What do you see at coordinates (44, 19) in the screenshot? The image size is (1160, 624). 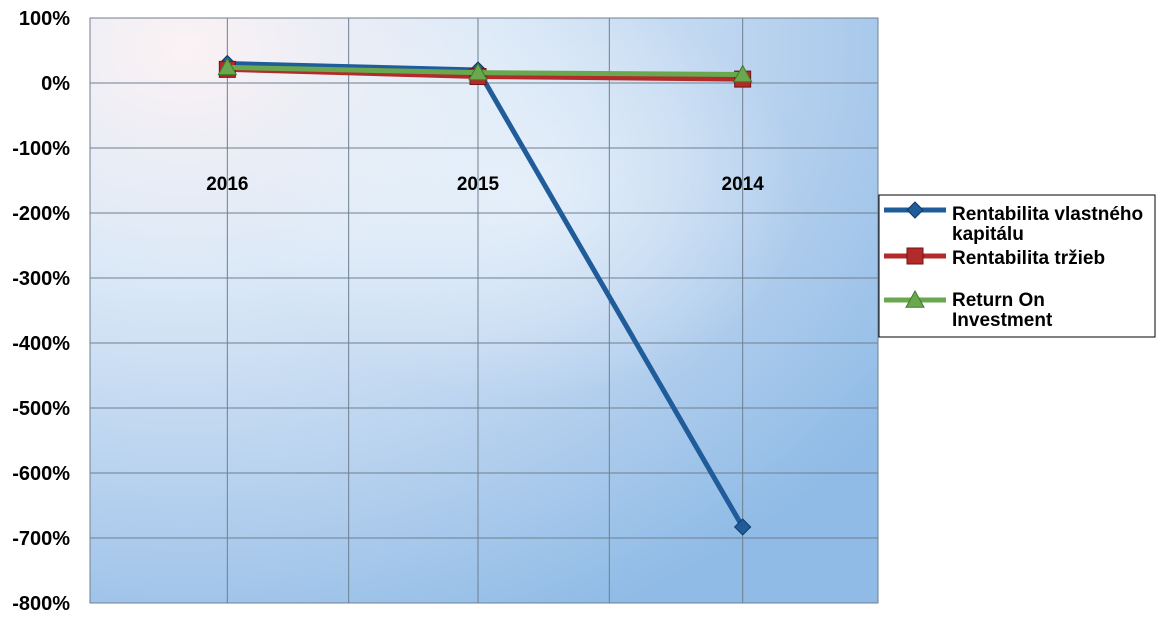 I see `y-tick-label: 100%` at bounding box center [44, 19].